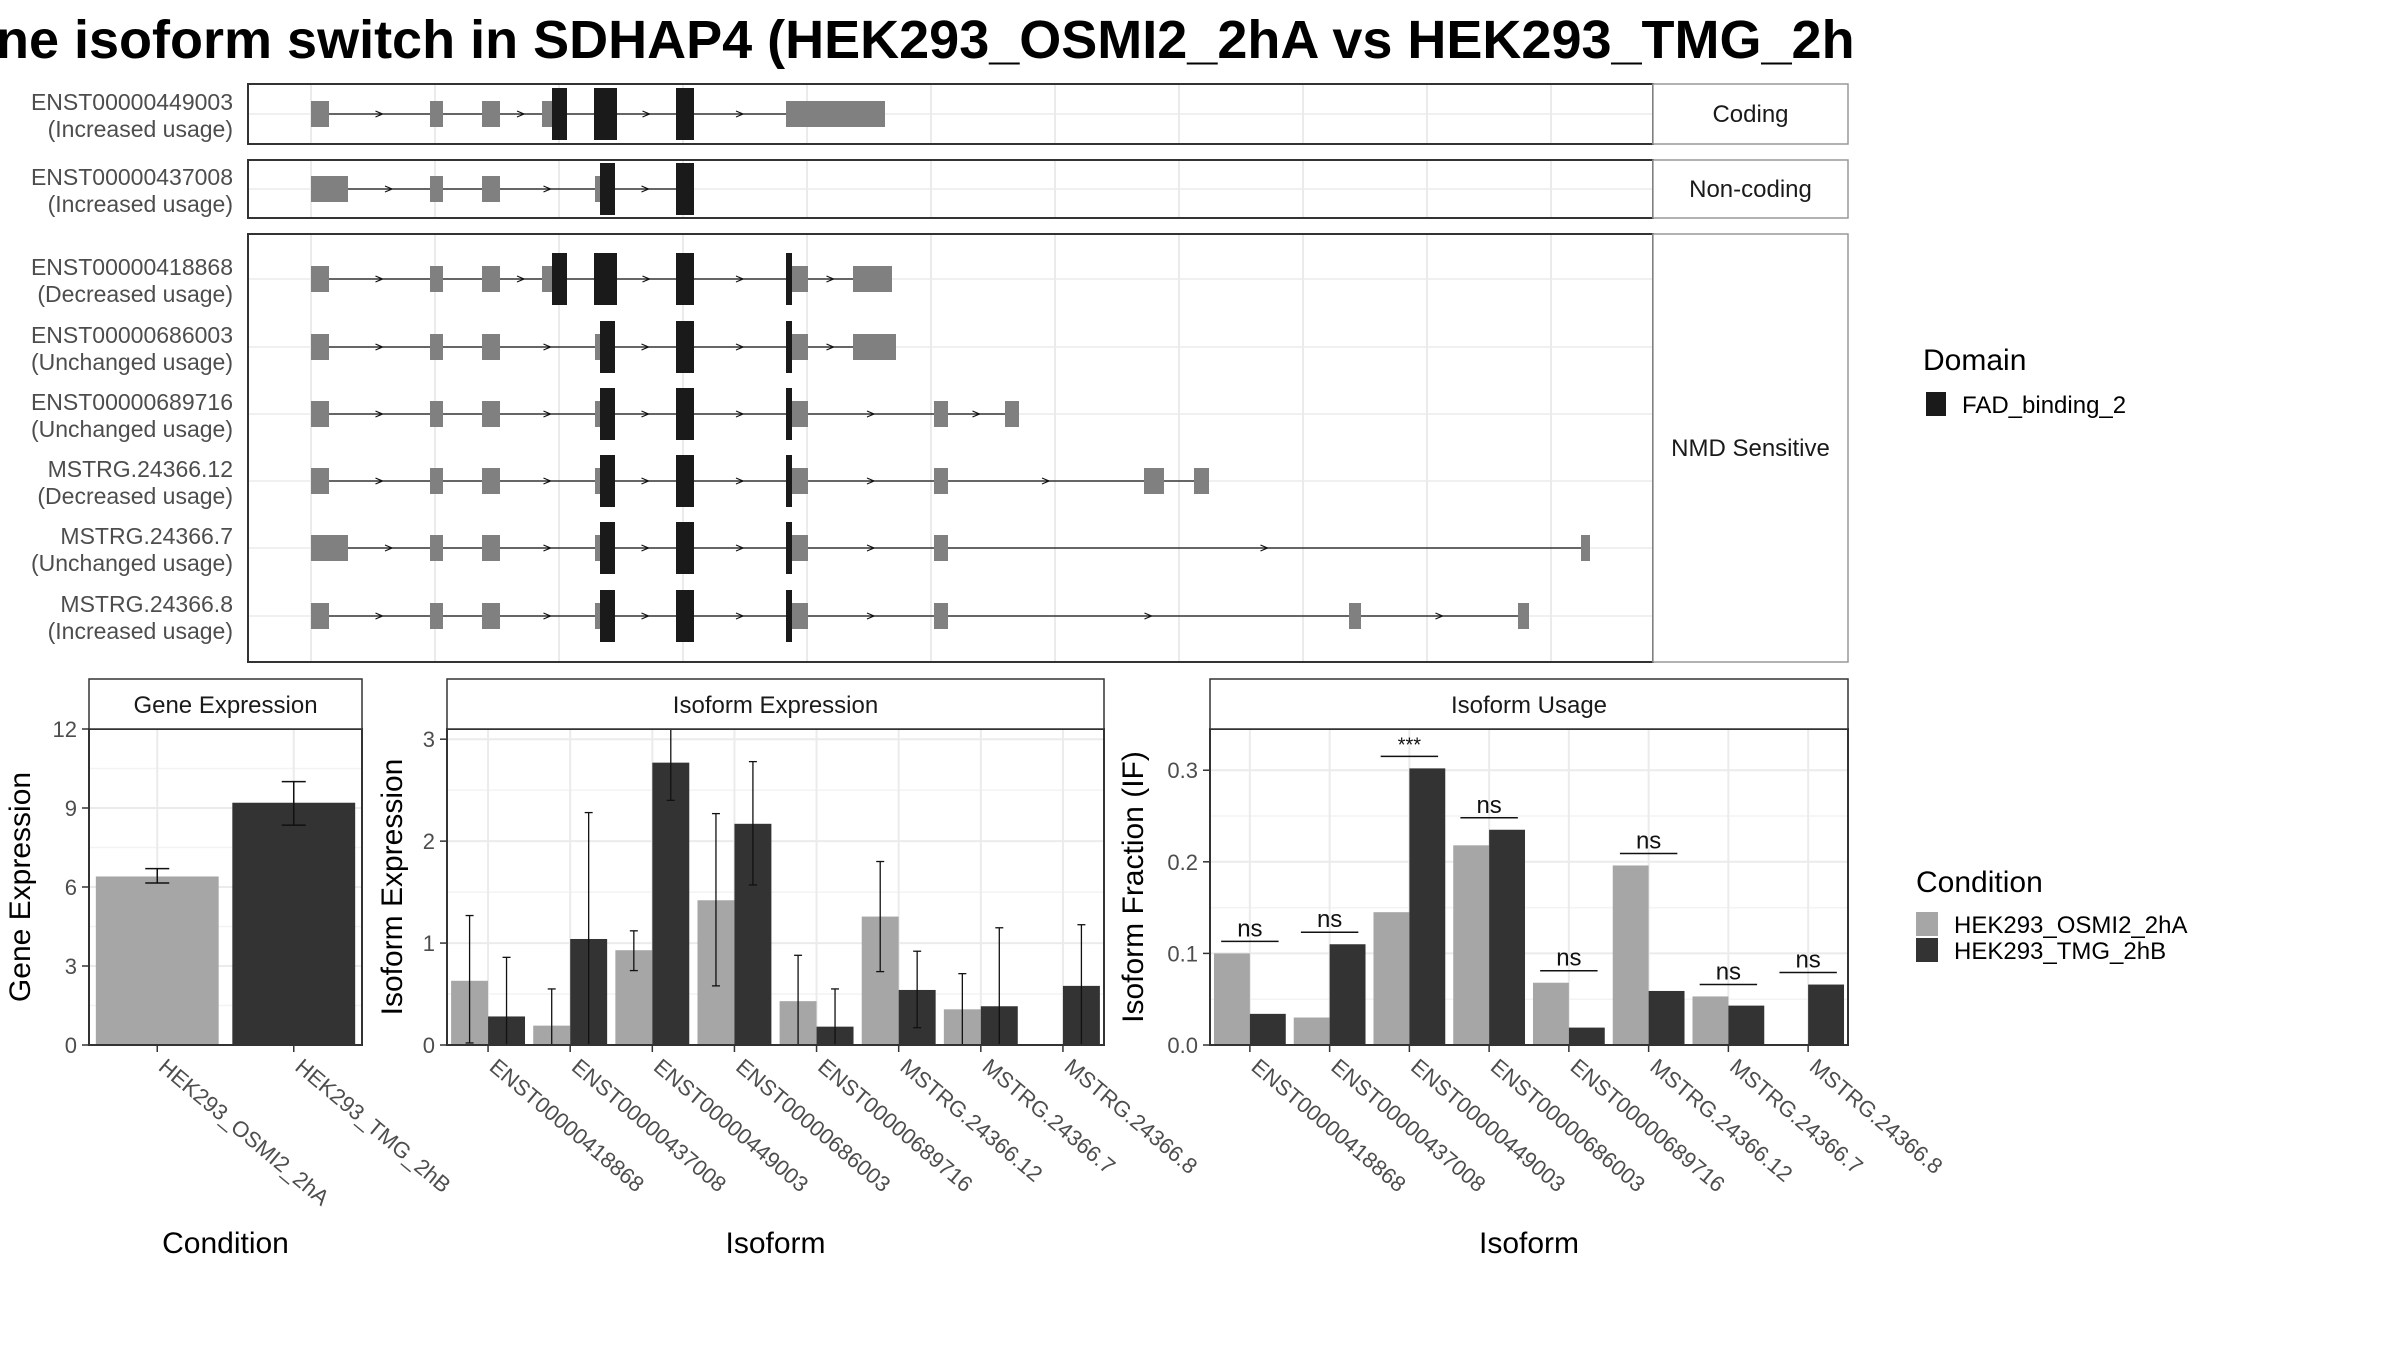 The width and height of the screenshot is (2400, 1350). Describe the element at coordinates (20, 887) in the screenshot. I see `y-axis-label: Gene Expression` at that location.